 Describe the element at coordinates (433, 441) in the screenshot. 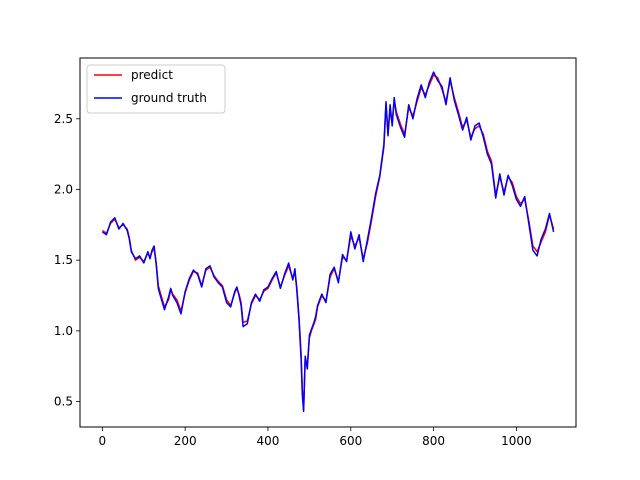

I see `x-tick-label: 800` at that location.